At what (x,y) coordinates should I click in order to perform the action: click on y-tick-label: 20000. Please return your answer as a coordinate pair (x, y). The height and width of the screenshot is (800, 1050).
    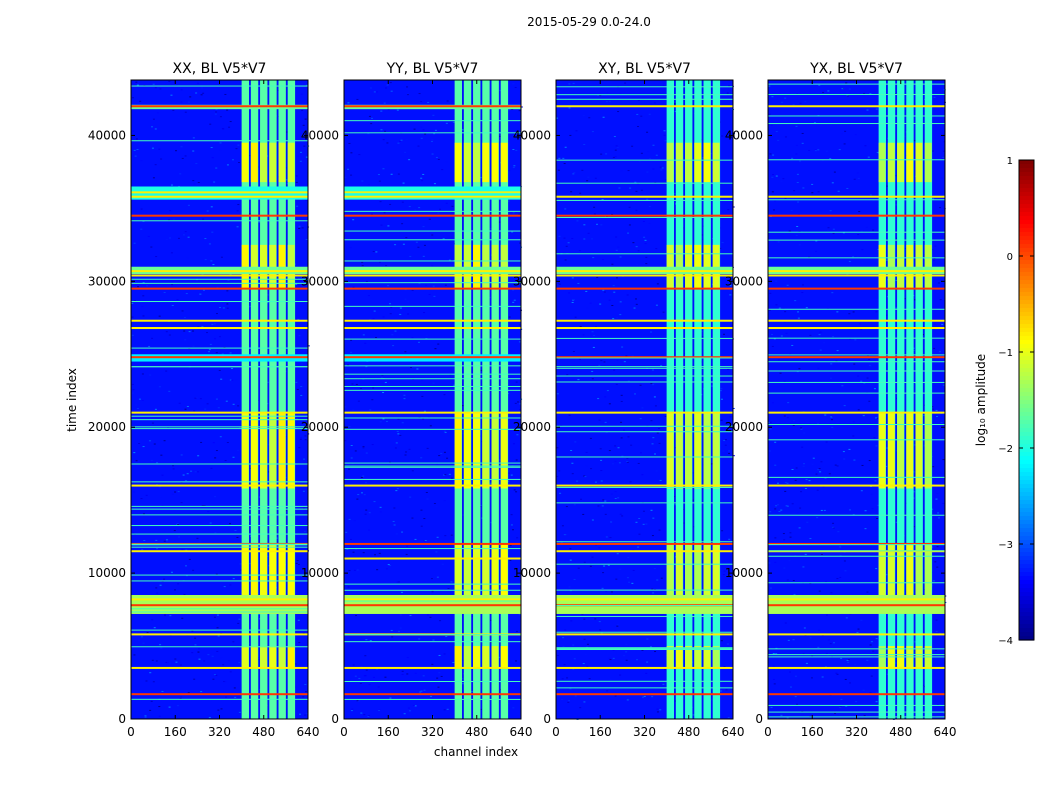
    Looking at the image, I should click on (320, 427).